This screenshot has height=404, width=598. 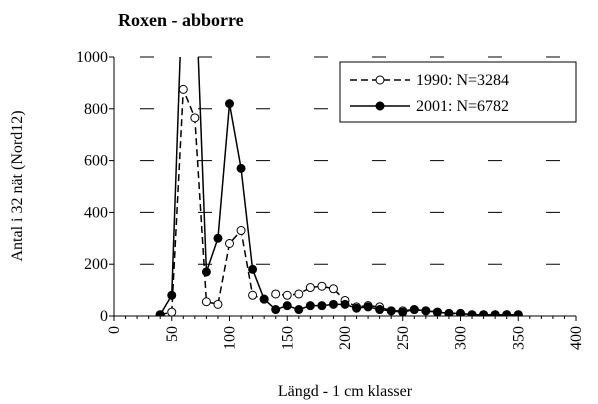 I want to click on y-tick-label: 0, so click(x=104, y=316).